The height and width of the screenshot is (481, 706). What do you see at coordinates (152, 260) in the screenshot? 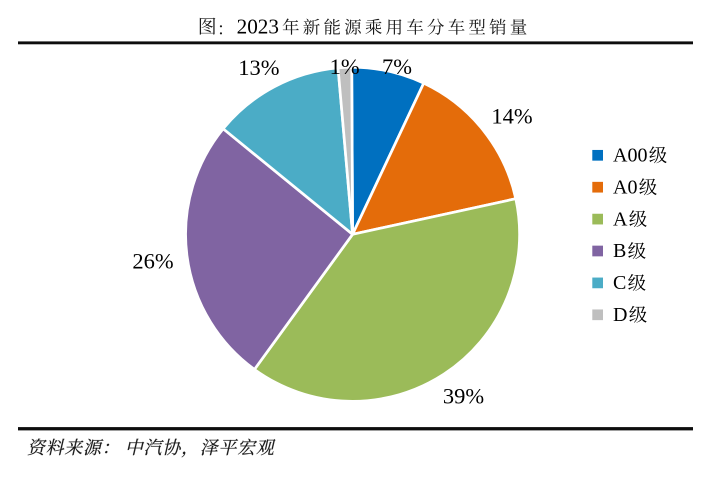
I see `svg-text: 26%` at bounding box center [152, 260].